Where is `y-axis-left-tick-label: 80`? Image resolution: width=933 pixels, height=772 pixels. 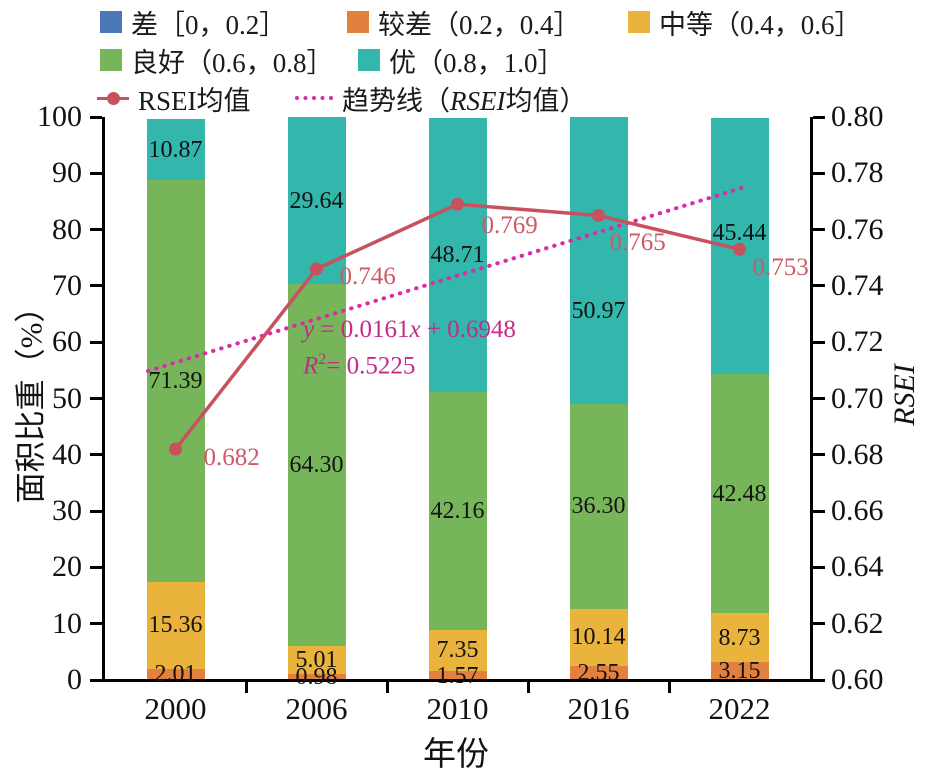
y-axis-left-tick-label: 80 is located at coordinates (67, 229).